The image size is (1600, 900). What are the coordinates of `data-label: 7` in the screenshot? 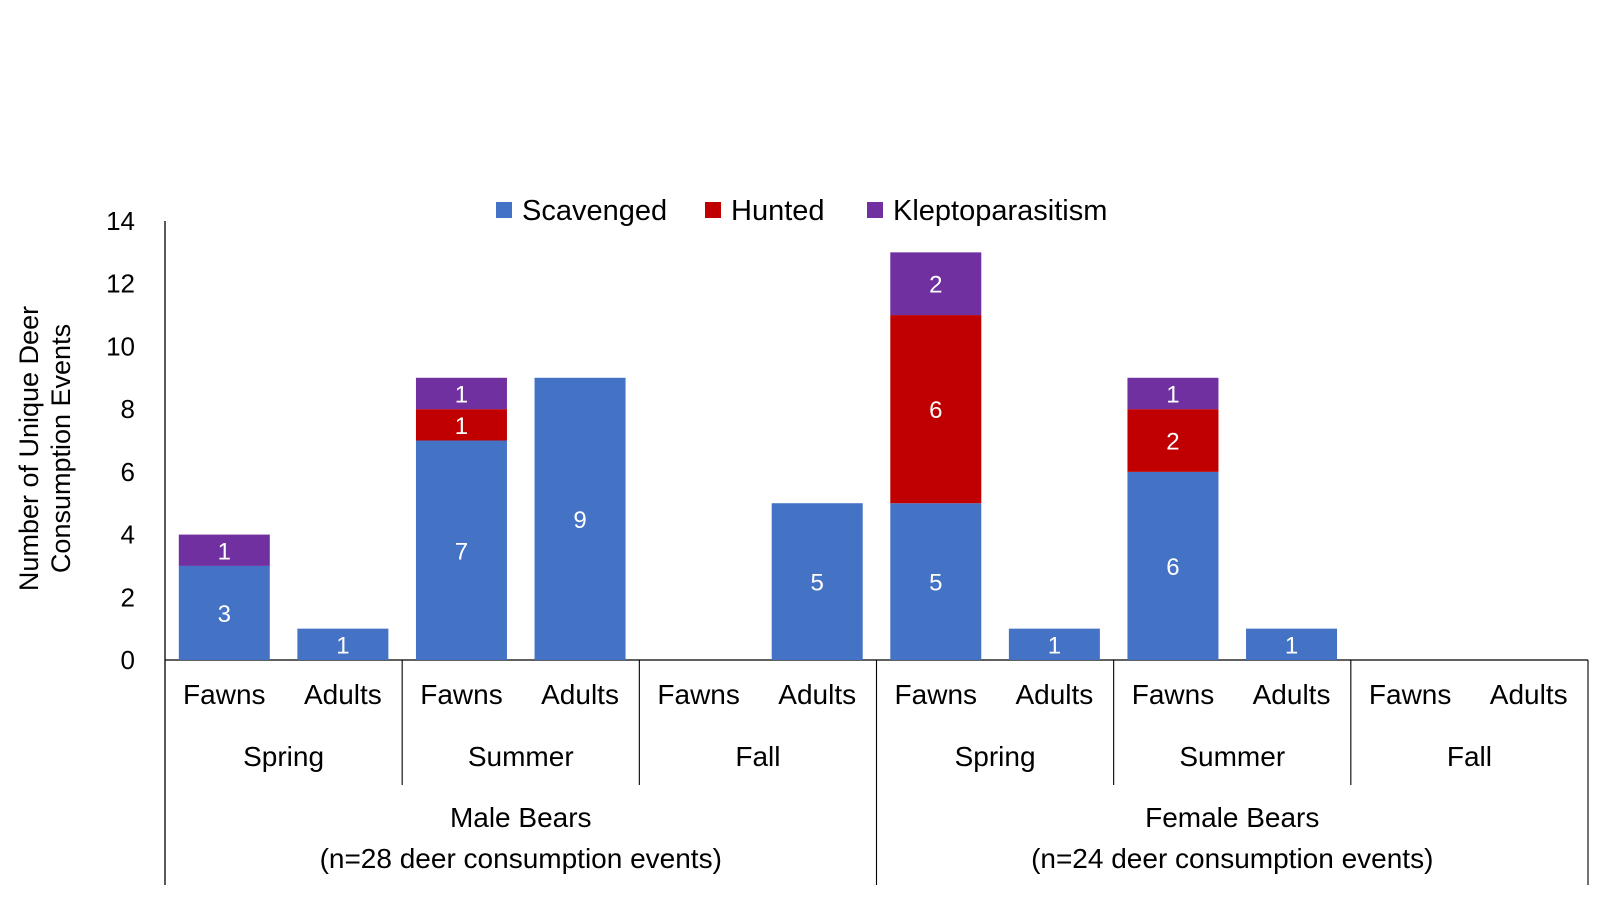 It's located at (461, 551).